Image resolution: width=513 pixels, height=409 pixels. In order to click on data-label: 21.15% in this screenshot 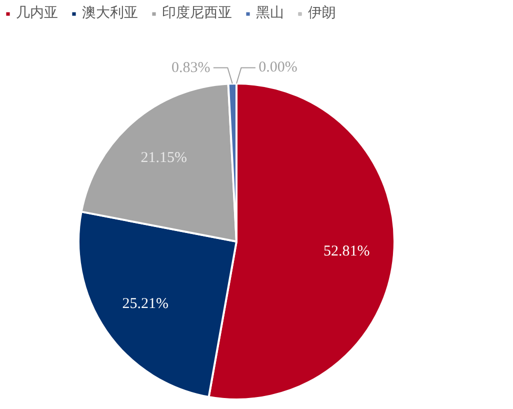, I will do `click(163, 158)`.